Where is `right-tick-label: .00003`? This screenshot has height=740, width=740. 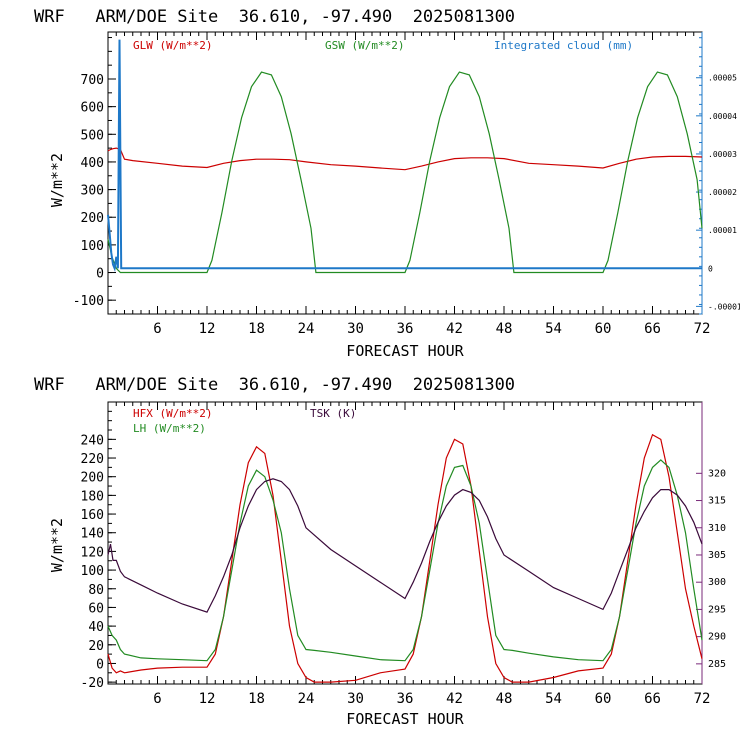 right-tick-label: .00003 is located at coordinates (722, 154).